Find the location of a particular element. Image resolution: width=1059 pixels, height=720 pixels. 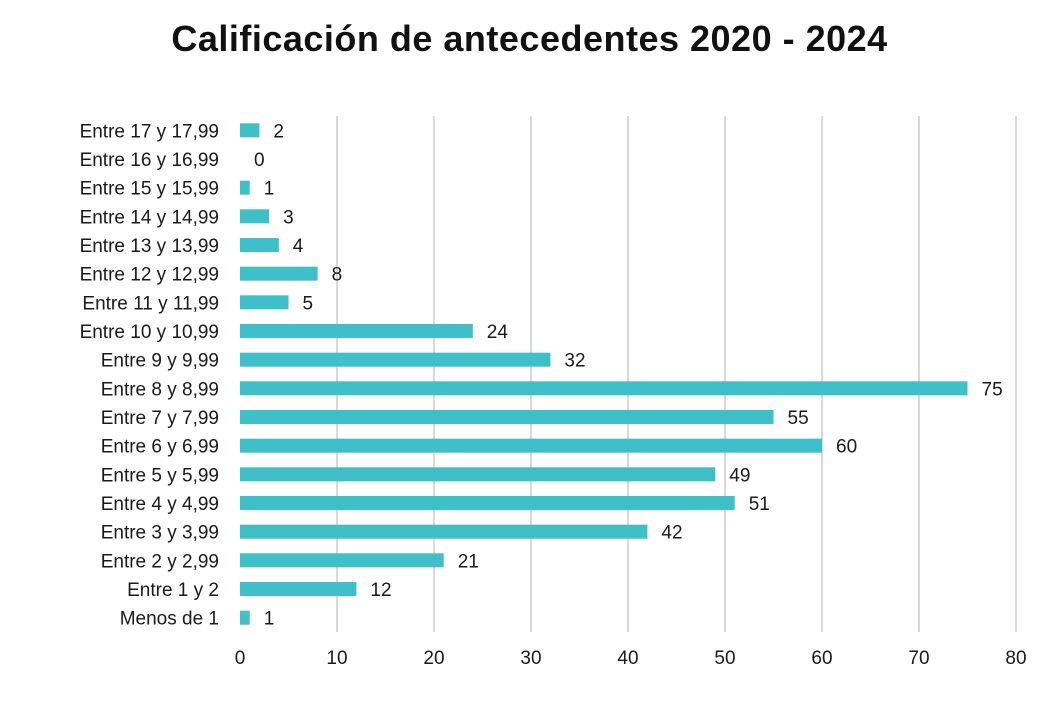

category-label-7: Entre 10 y 10,99 is located at coordinates (149, 332).